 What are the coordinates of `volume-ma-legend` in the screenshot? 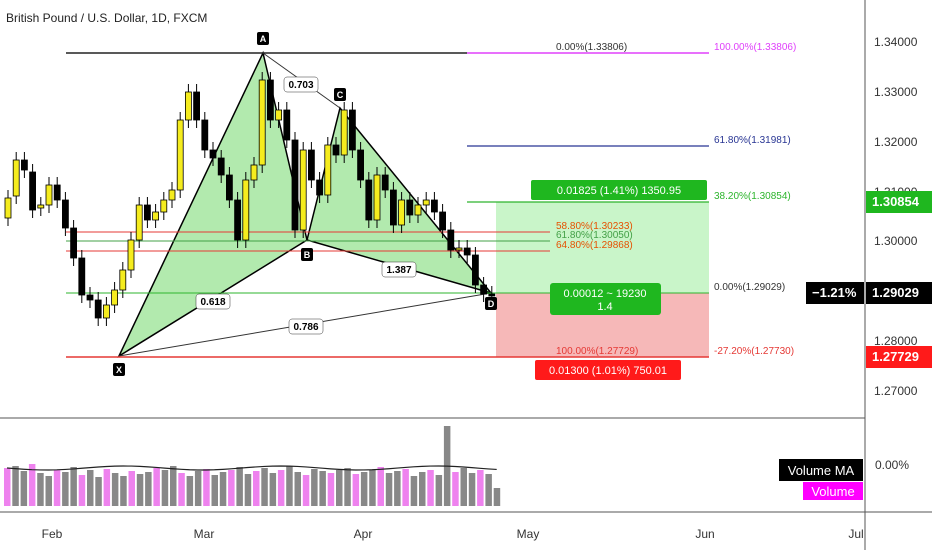 It's located at (821, 470).